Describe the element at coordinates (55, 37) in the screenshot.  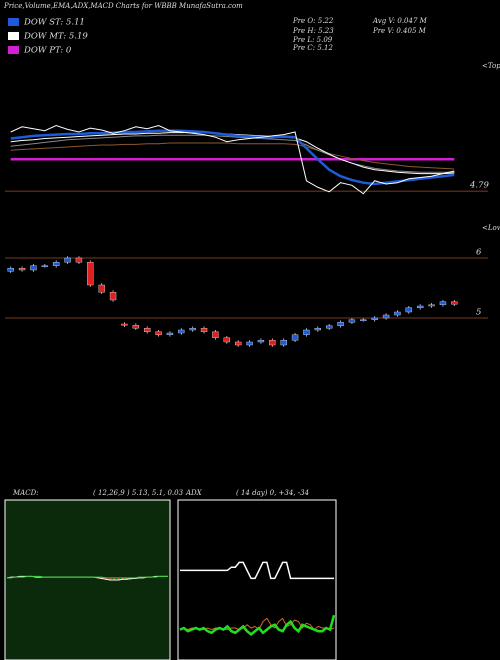
I see `legend-label: DOW MT: 5.19` at that location.